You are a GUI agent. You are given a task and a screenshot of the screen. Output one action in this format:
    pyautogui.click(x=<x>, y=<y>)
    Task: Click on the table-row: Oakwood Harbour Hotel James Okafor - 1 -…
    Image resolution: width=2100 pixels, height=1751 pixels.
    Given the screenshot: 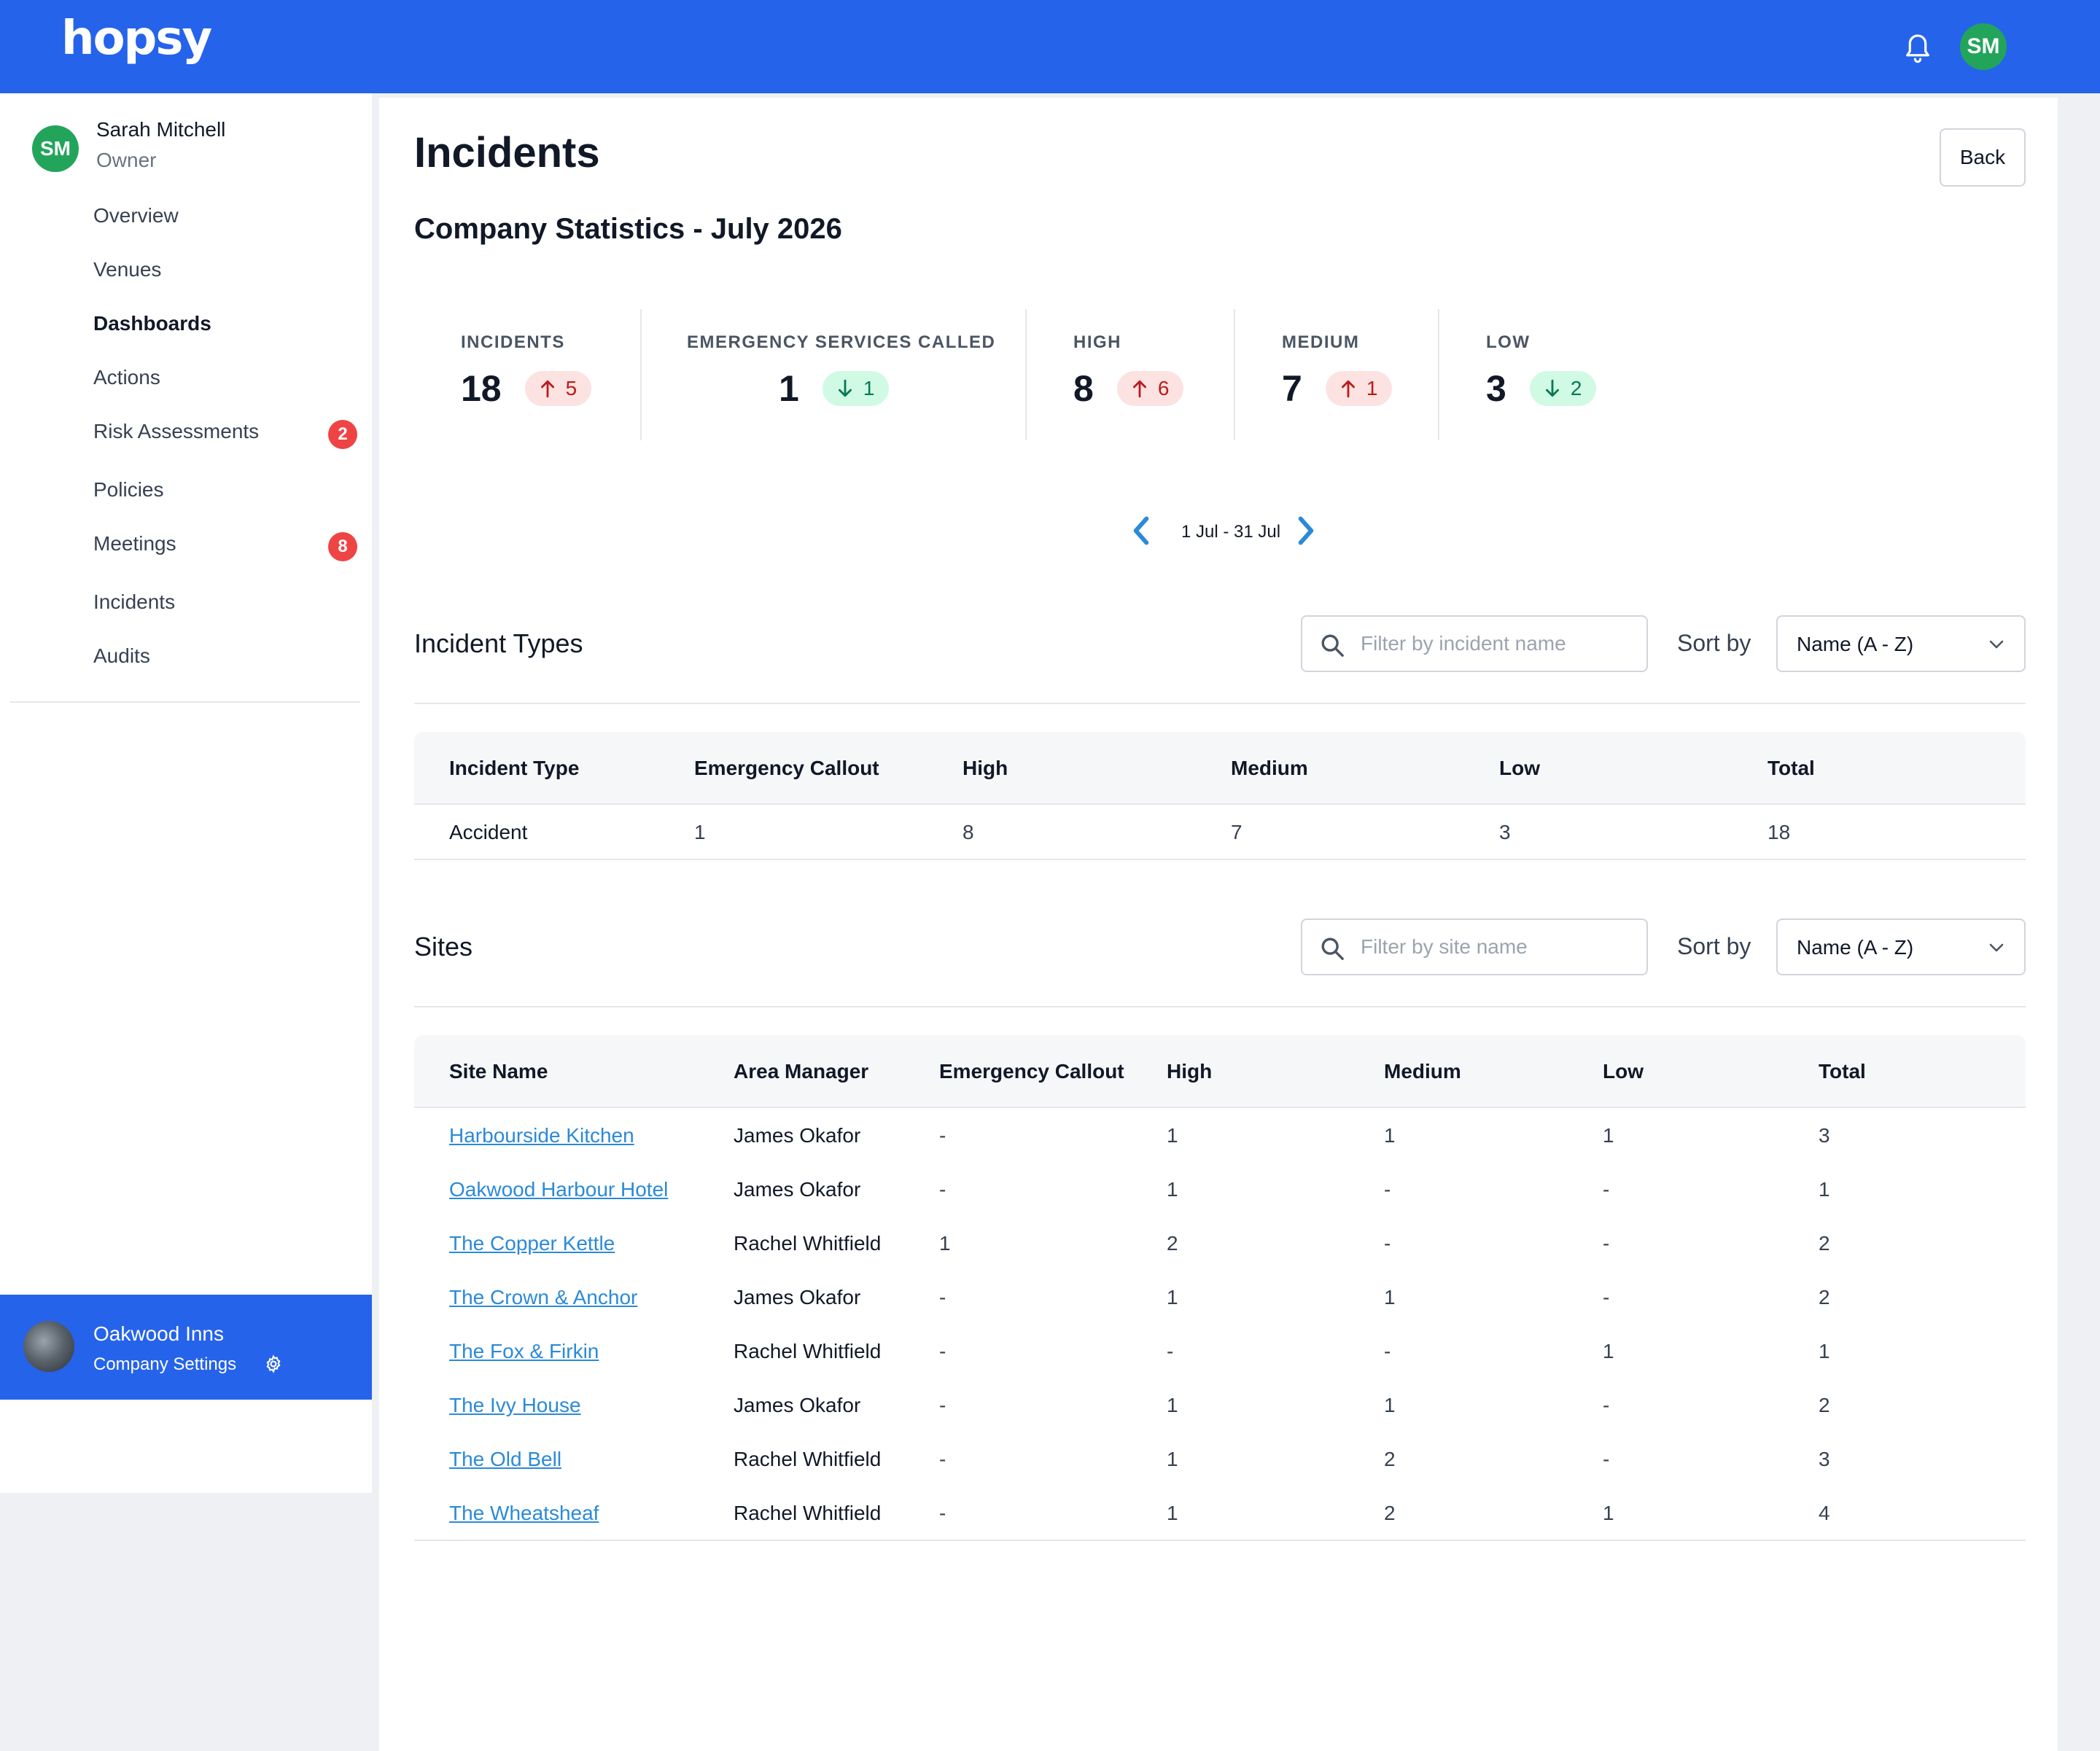 What is the action you would take?
    pyautogui.click(x=1220, y=1189)
    